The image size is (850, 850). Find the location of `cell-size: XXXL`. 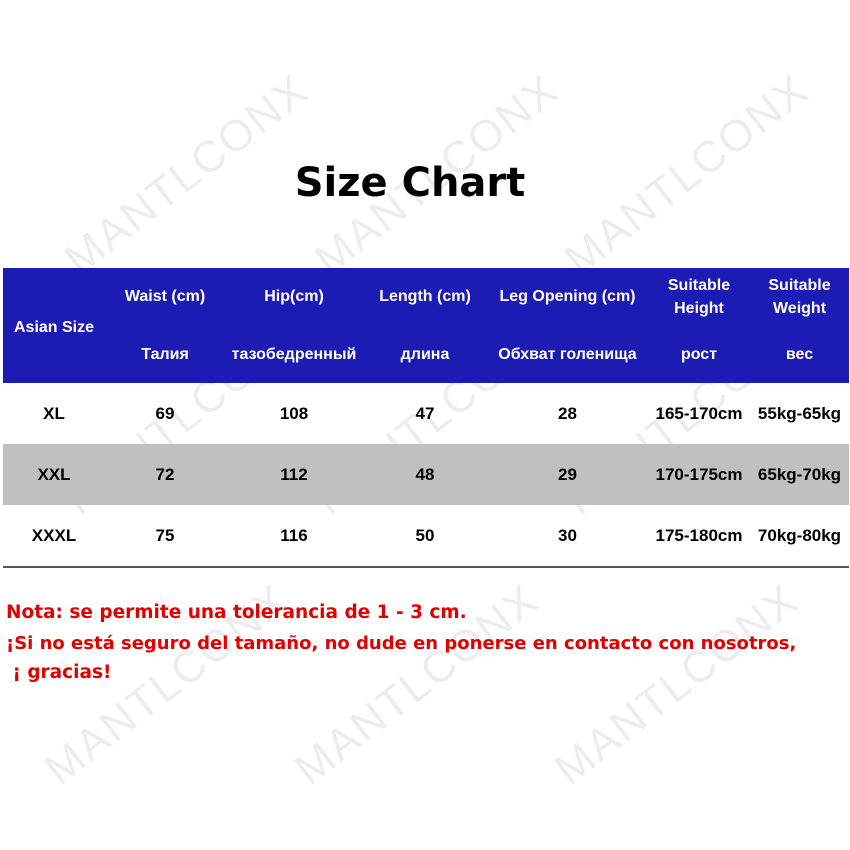

cell-size: XXXL is located at coordinates (54, 536).